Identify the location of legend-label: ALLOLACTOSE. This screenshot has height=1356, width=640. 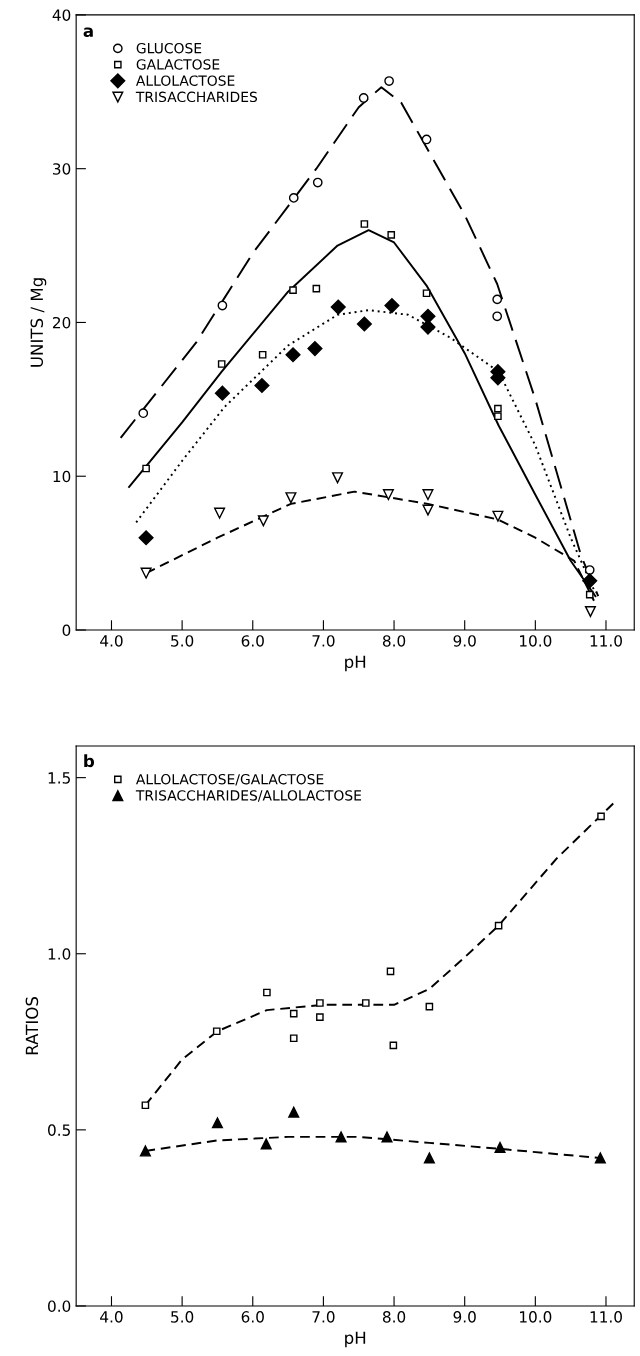
(185, 80).